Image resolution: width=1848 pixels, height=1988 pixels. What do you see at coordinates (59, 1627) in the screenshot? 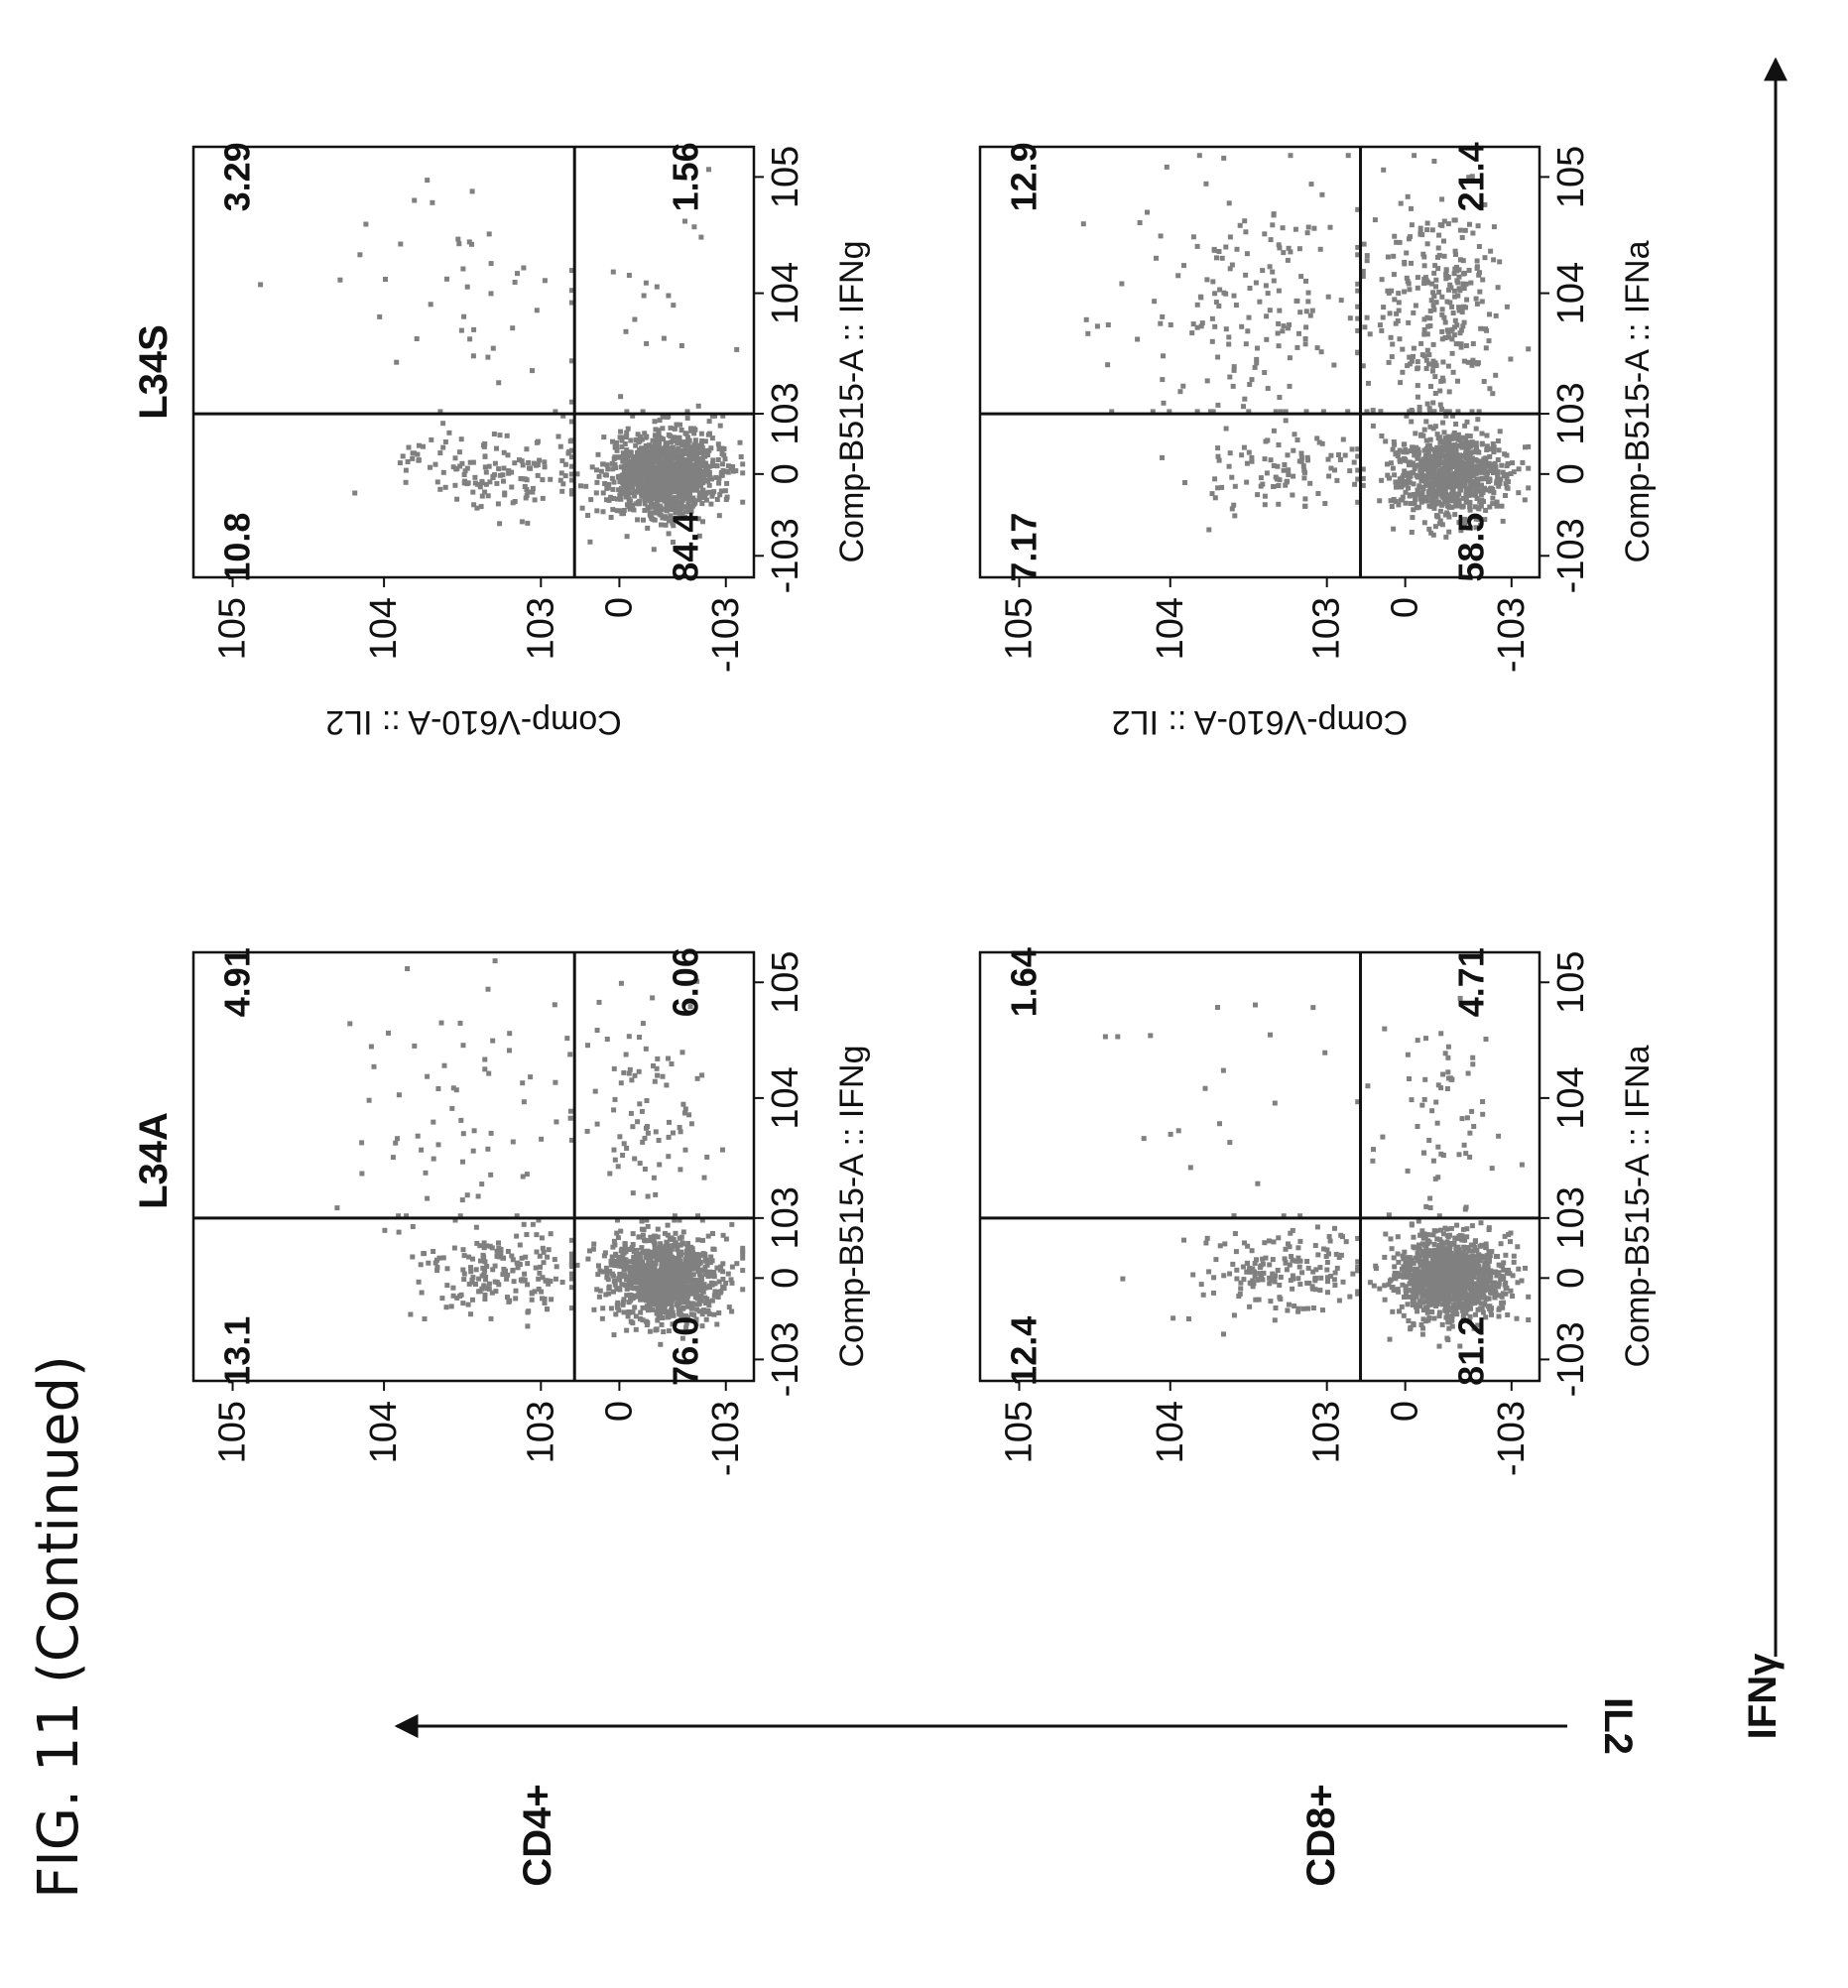
I see `figure-title: FIG. 11 (Continued)` at bounding box center [59, 1627].